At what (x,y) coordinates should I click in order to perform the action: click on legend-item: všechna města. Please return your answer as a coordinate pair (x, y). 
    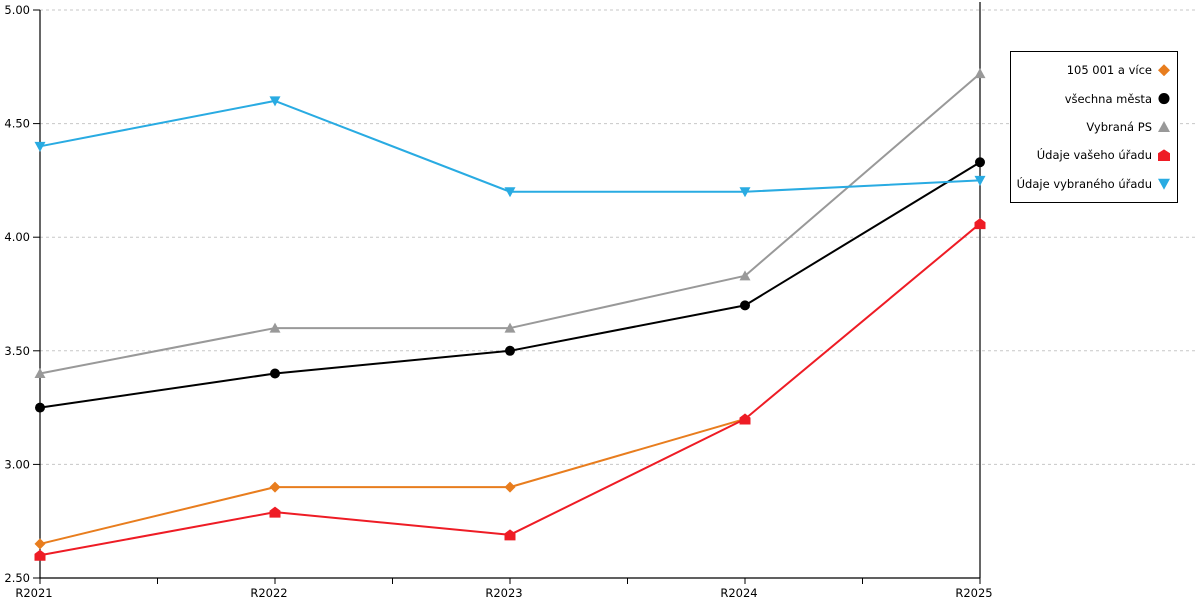
    Looking at the image, I should click on (1094, 99).